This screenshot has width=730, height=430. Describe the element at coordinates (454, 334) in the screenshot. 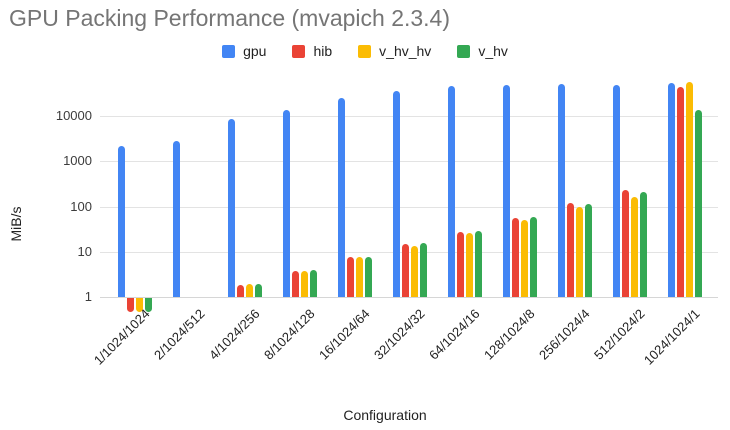

I see `x-axis-tick-label: 64/1024/16` at that location.